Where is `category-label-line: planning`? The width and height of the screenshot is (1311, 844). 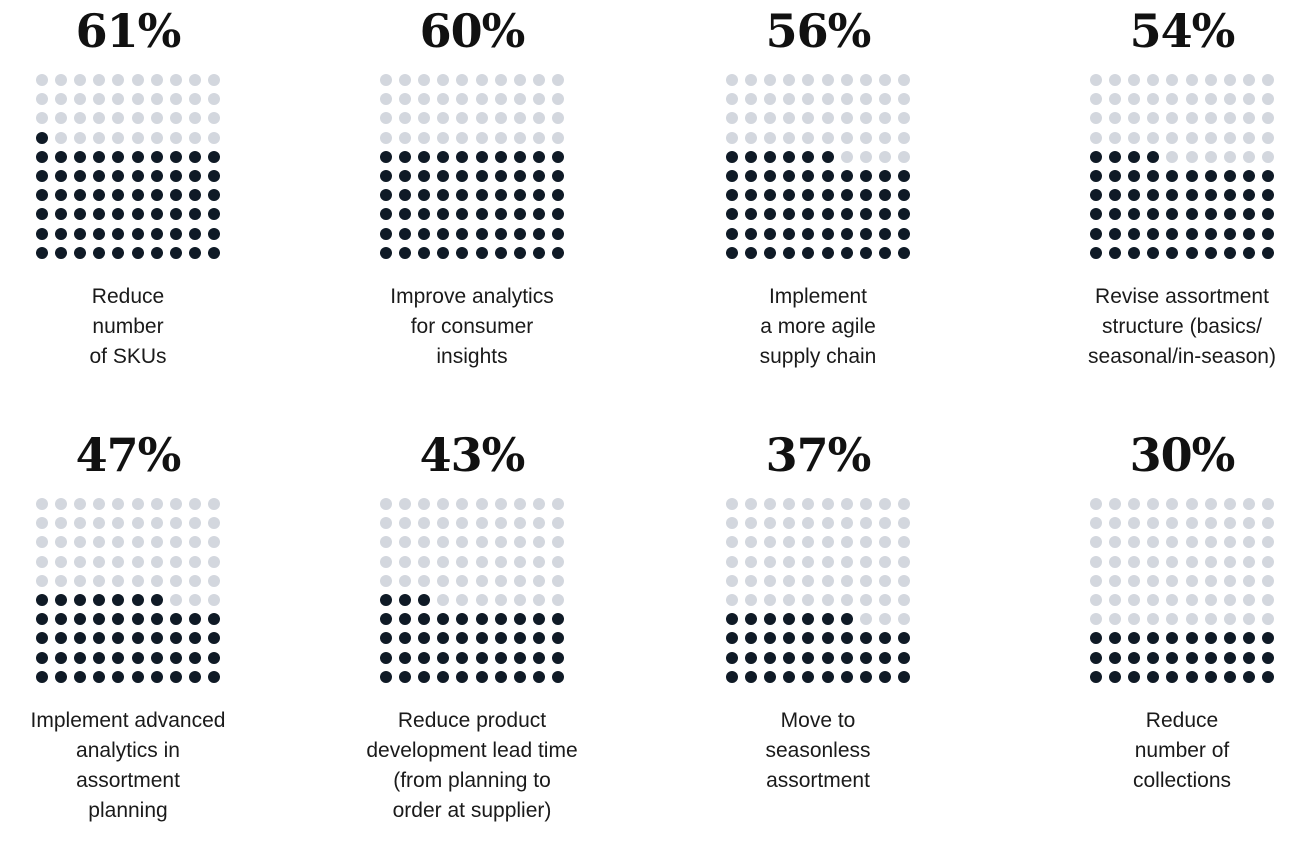 category-label-line: planning is located at coordinates (128, 810).